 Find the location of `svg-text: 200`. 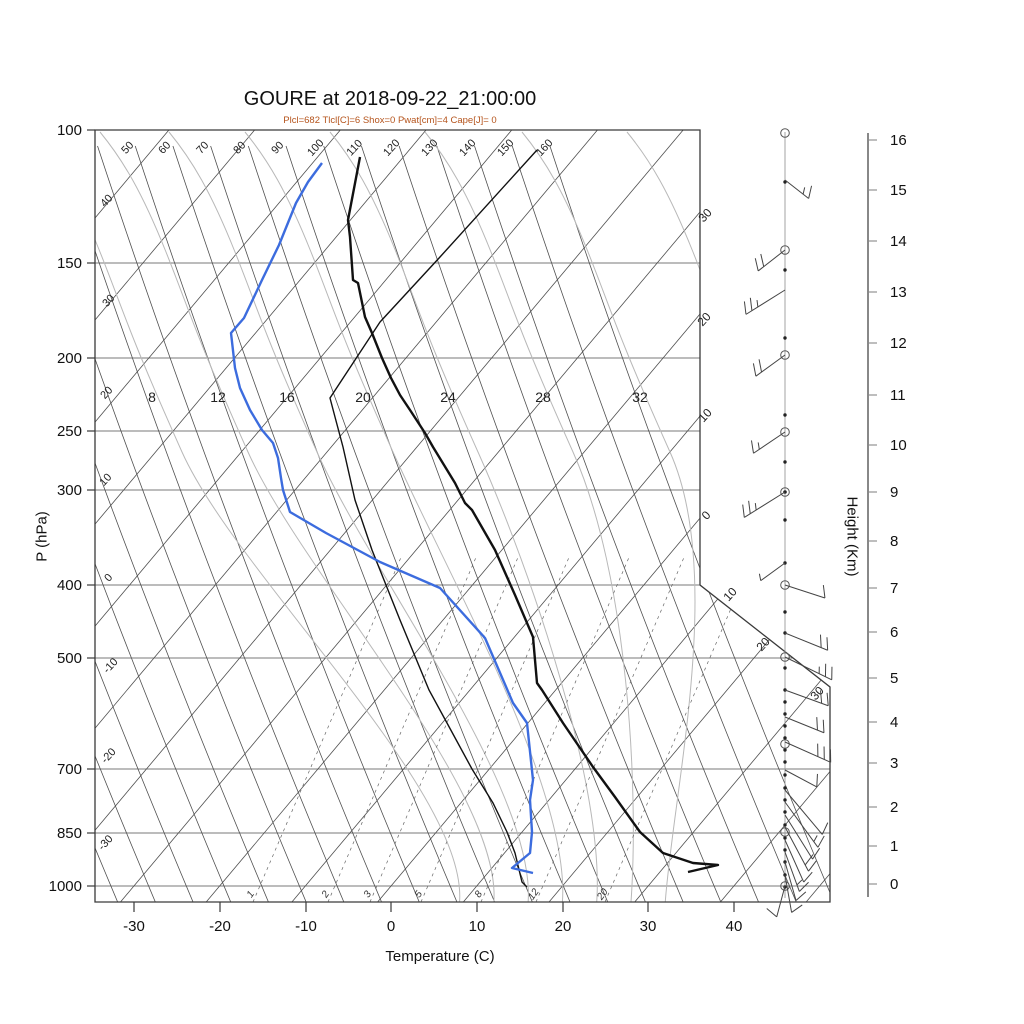

svg-text: 200 is located at coordinates (69, 358).